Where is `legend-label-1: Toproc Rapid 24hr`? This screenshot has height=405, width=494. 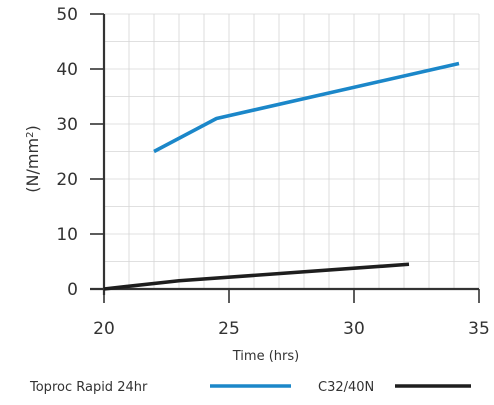 legend-label-1: Toproc Rapid 24hr is located at coordinates (88, 387).